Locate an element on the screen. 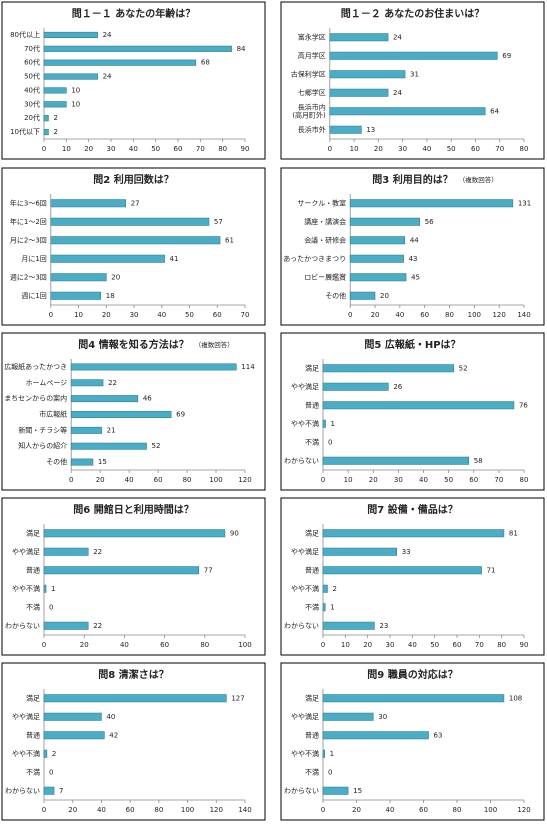 This screenshot has width=547, height=824. category-label: 年に3～6回 is located at coordinates (28, 202).